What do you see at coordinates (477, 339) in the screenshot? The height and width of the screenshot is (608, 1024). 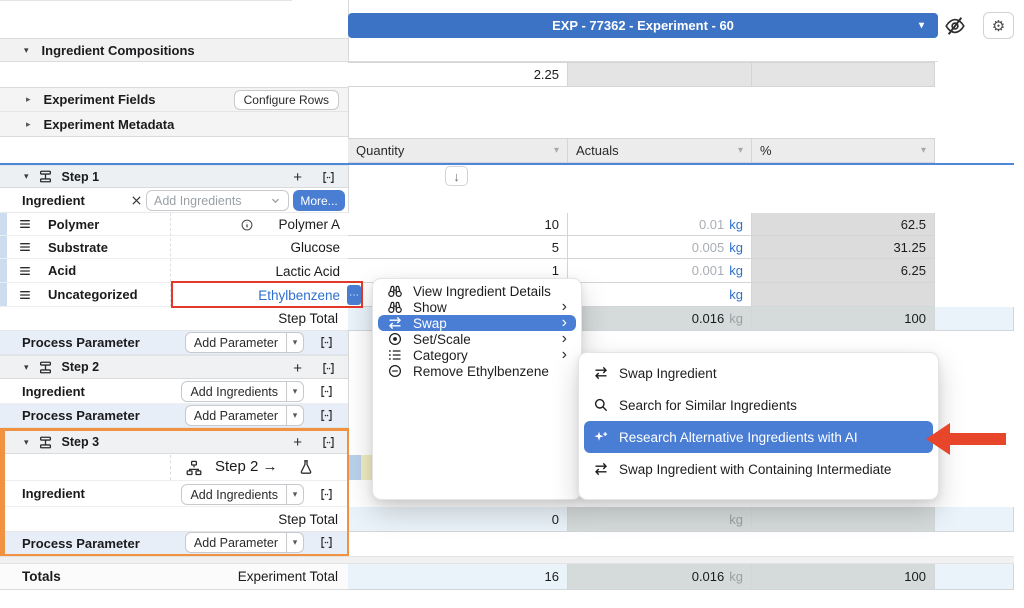 I see `menu-item-set-scale: Set/Scale ›` at bounding box center [477, 339].